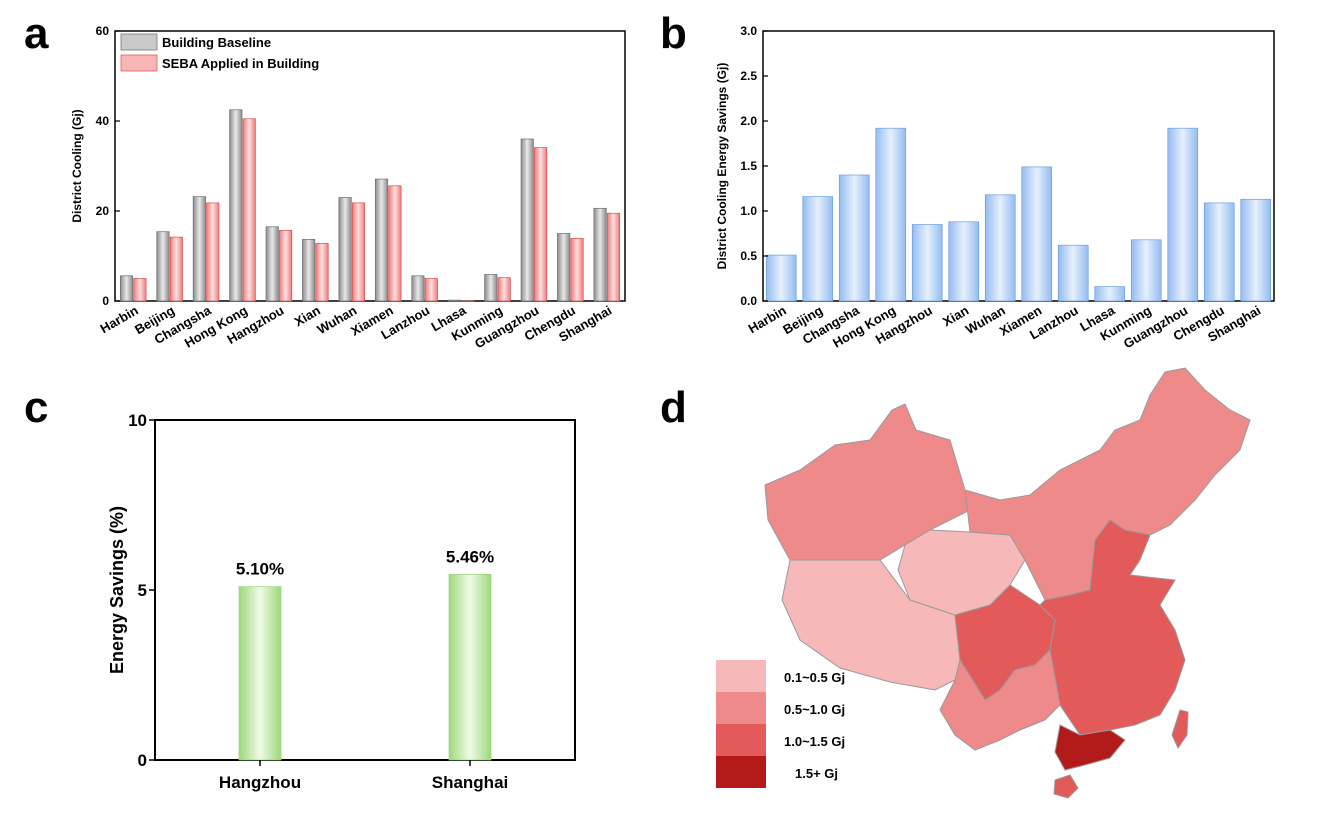 This screenshot has width=1319, height=813. I want to click on legend-swatch-seba, so click(139, 63).